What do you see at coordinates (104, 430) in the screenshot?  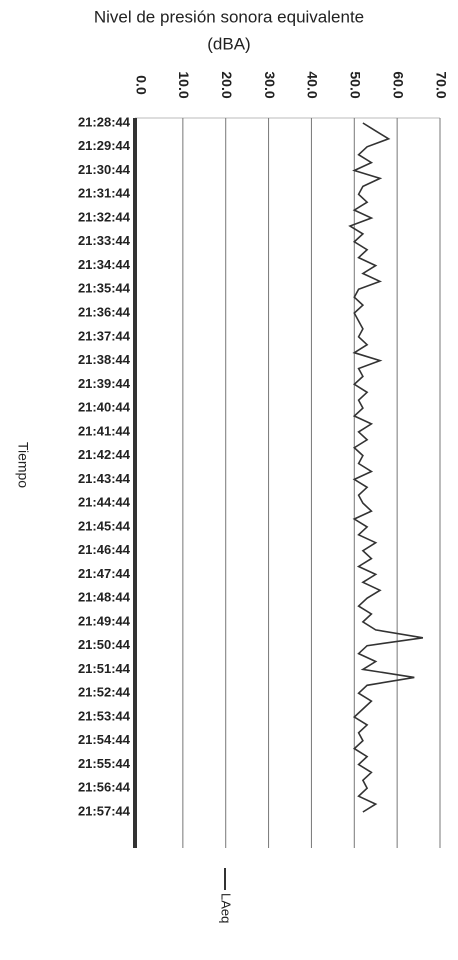 I see `y-tick-label: 21:41:44` at bounding box center [104, 430].